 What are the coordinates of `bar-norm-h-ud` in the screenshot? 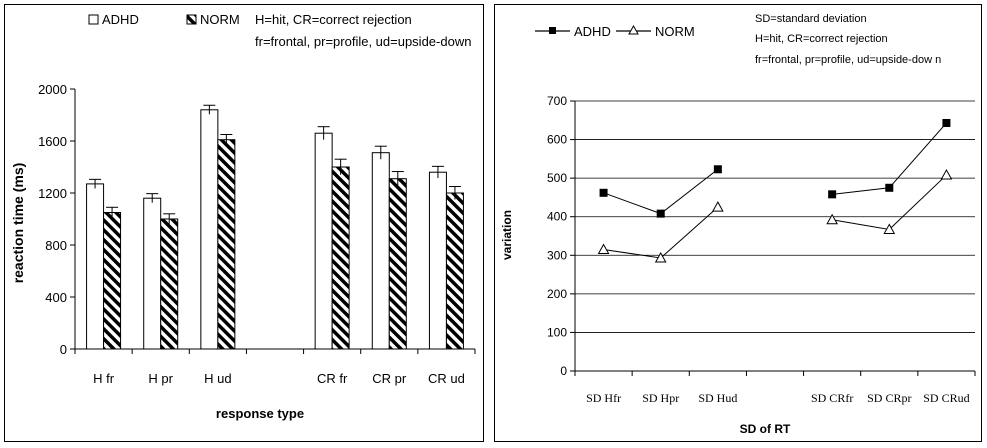 It's located at (226, 244).